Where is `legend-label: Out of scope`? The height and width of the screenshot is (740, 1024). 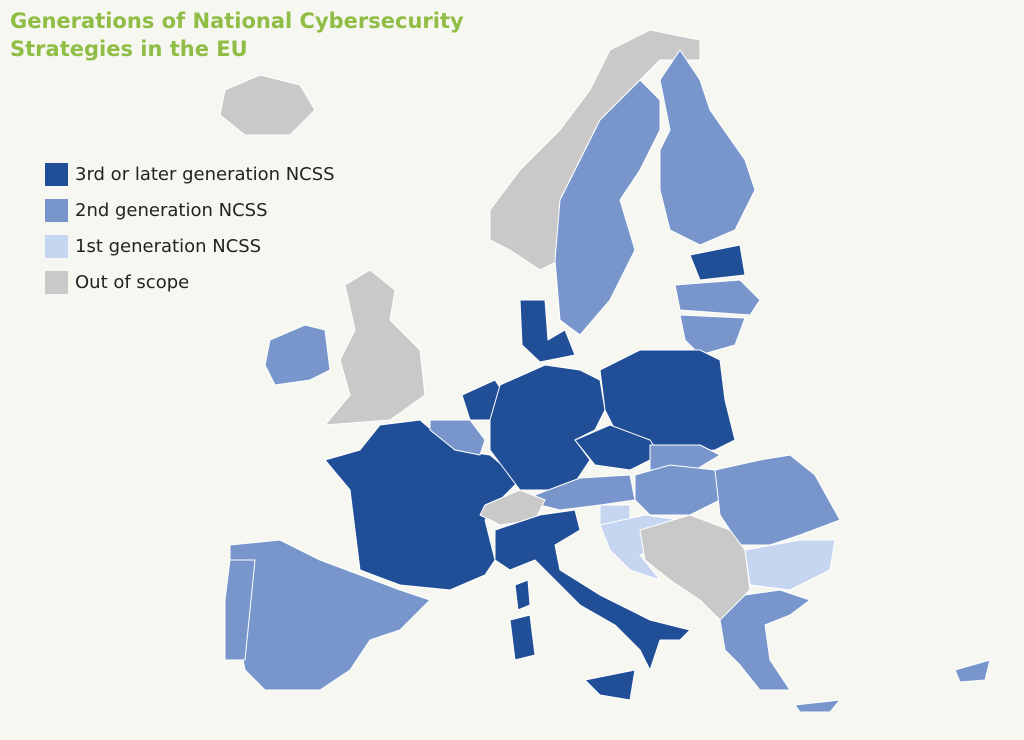
legend-label: Out of scope is located at coordinates (132, 282).